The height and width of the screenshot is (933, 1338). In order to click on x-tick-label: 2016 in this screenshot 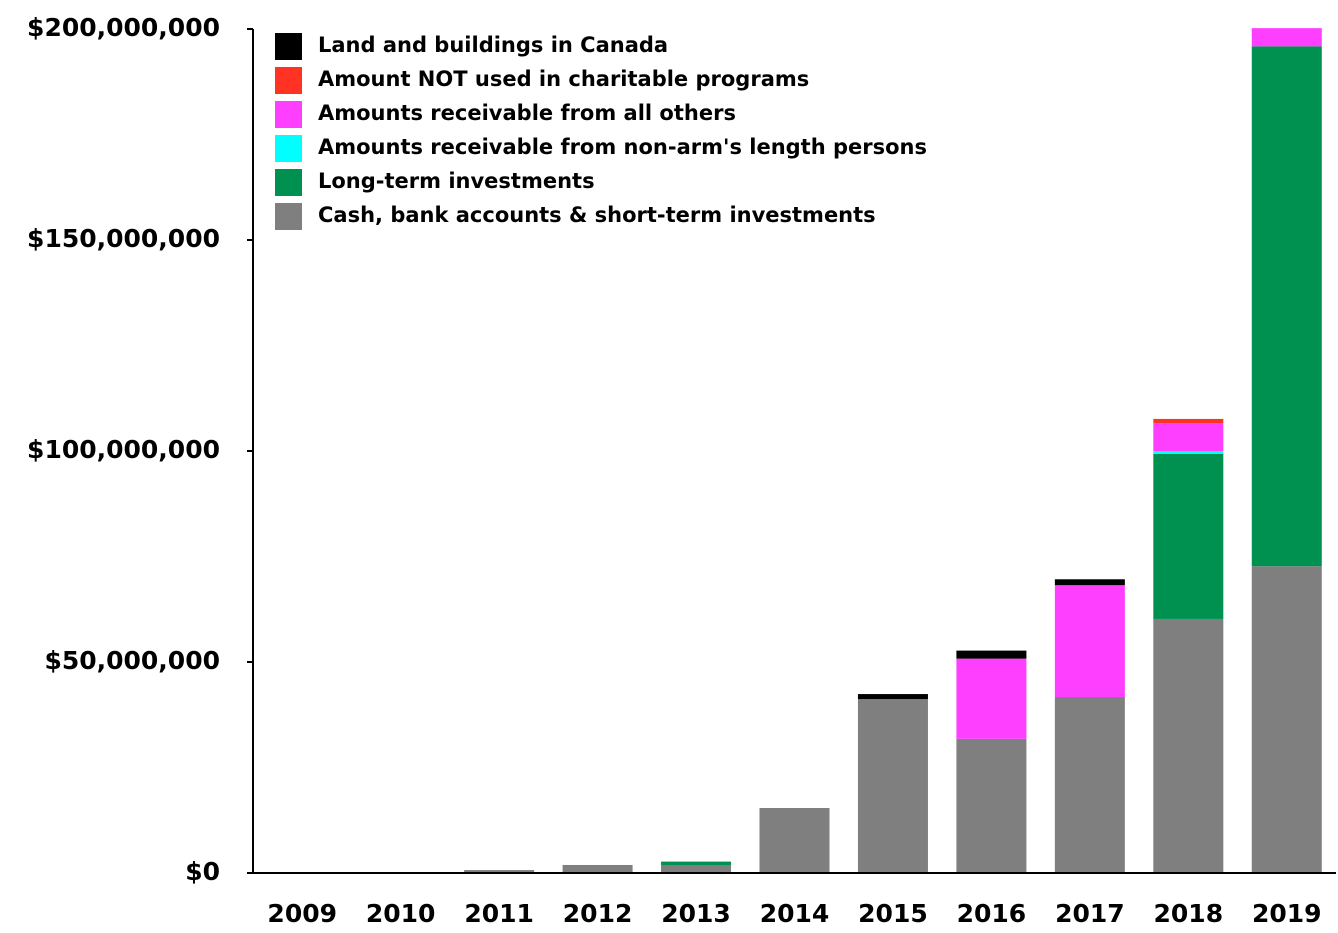, I will do `click(992, 913)`.